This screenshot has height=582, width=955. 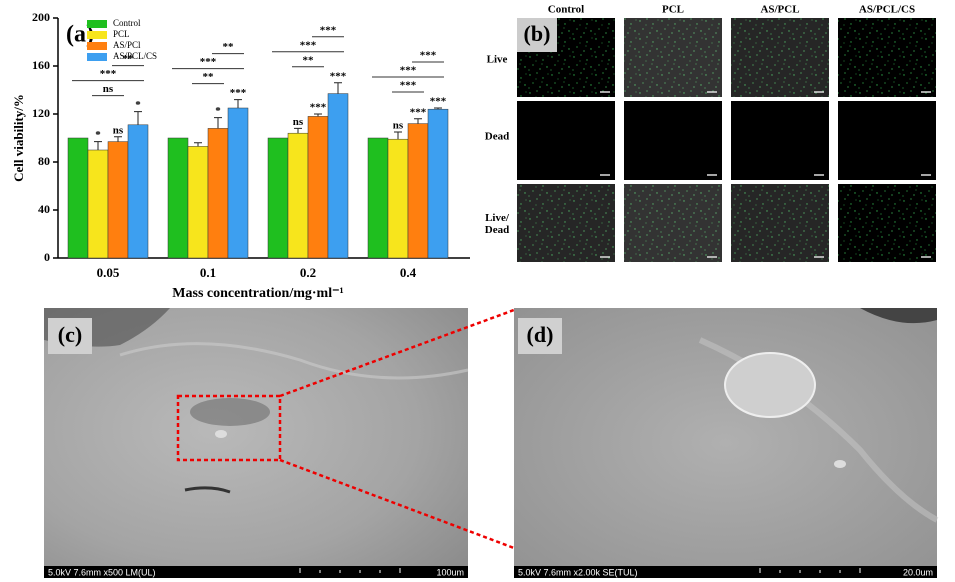 I want to click on panel-label: (d), so click(x=540, y=334).